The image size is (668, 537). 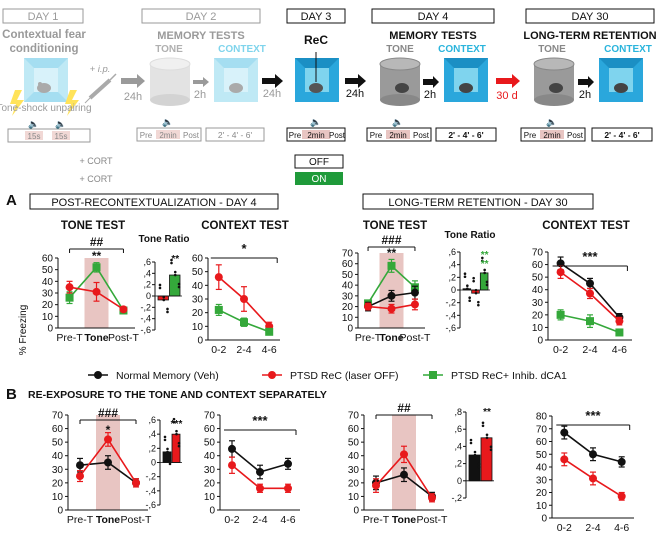 I want to click on y-tick-label: ,8, so click(x=458, y=412).